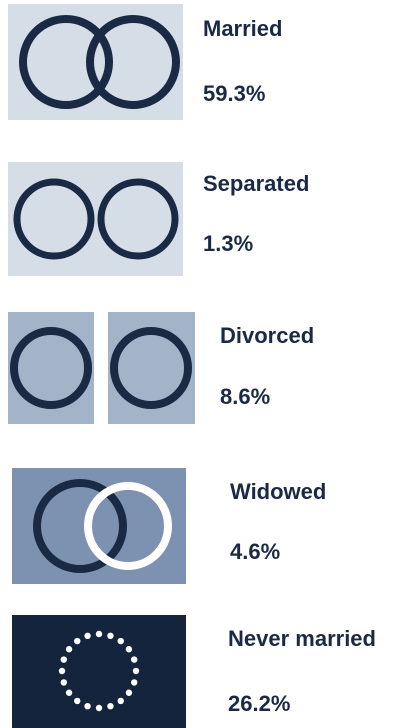 The image size is (420, 728). What do you see at coordinates (234, 93) in the screenshot?
I see `value: 59.3%` at bounding box center [234, 93].